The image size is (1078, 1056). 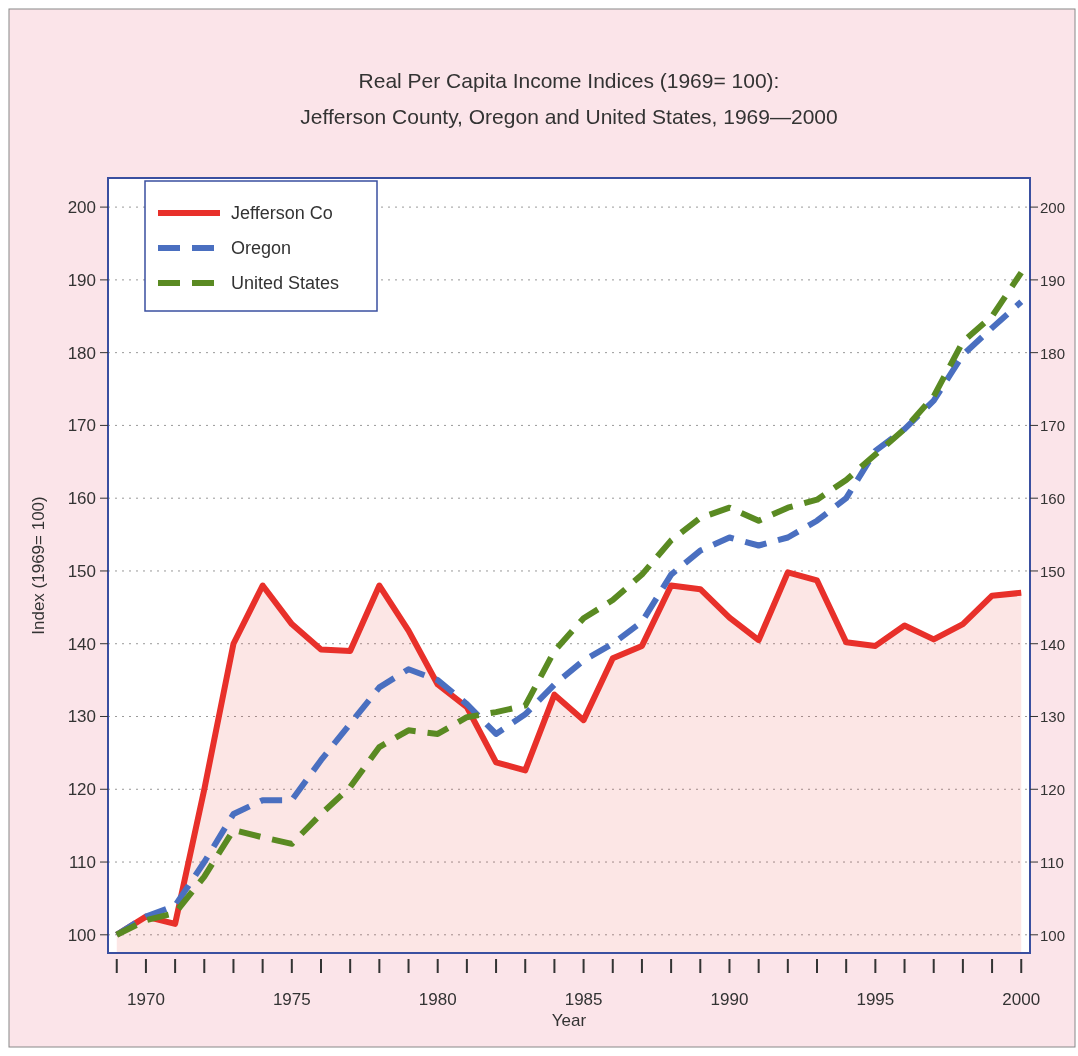 I want to click on y-tick-label: 150, so click(x=81, y=571).